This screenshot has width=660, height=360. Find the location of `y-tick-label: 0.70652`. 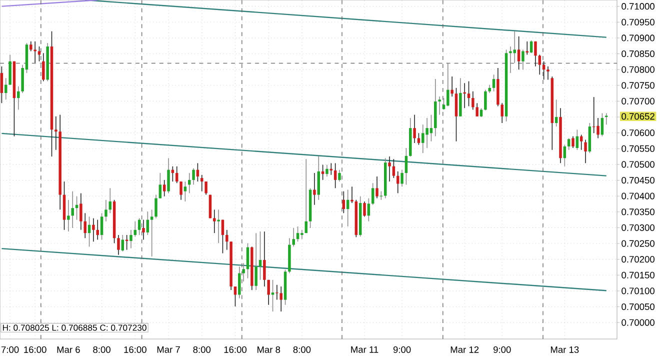

y-tick-label: 0.70652 is located at coordinates (638, 116).